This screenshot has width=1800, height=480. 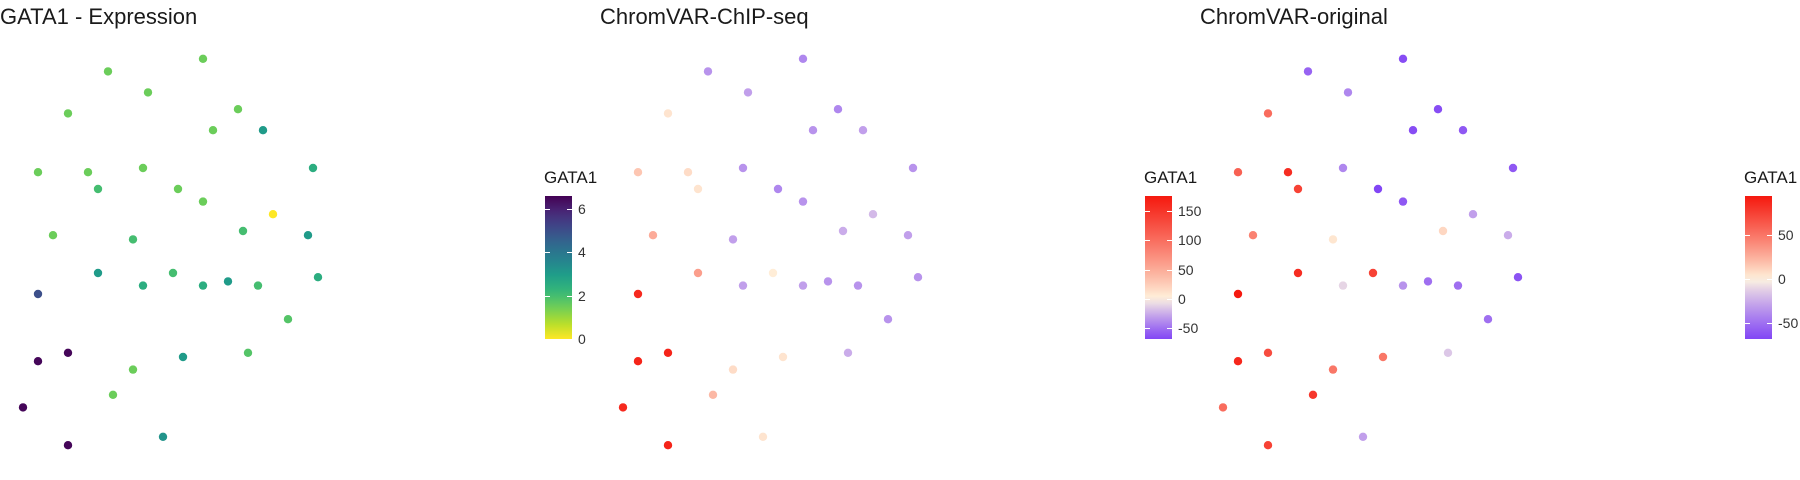 I want to click on color-legend: GATA1 0 2 4 6, so click(x=572, y=258).